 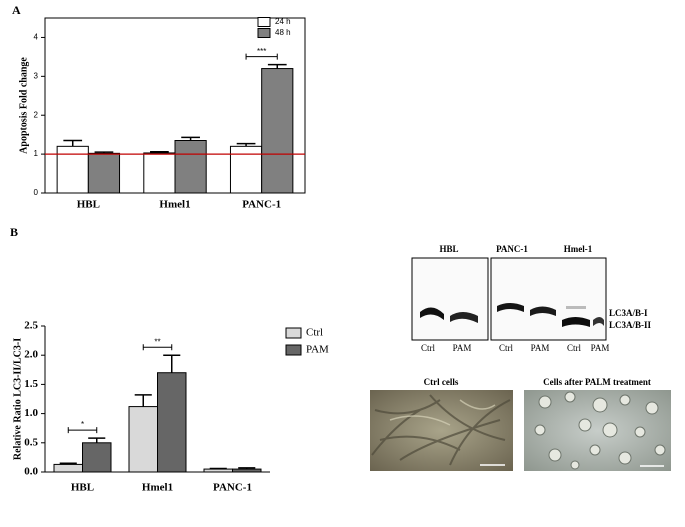 What do you see at coordinates (509, 299) in the screenshot?
I see `western-blot` at bounding box center [509, 299].